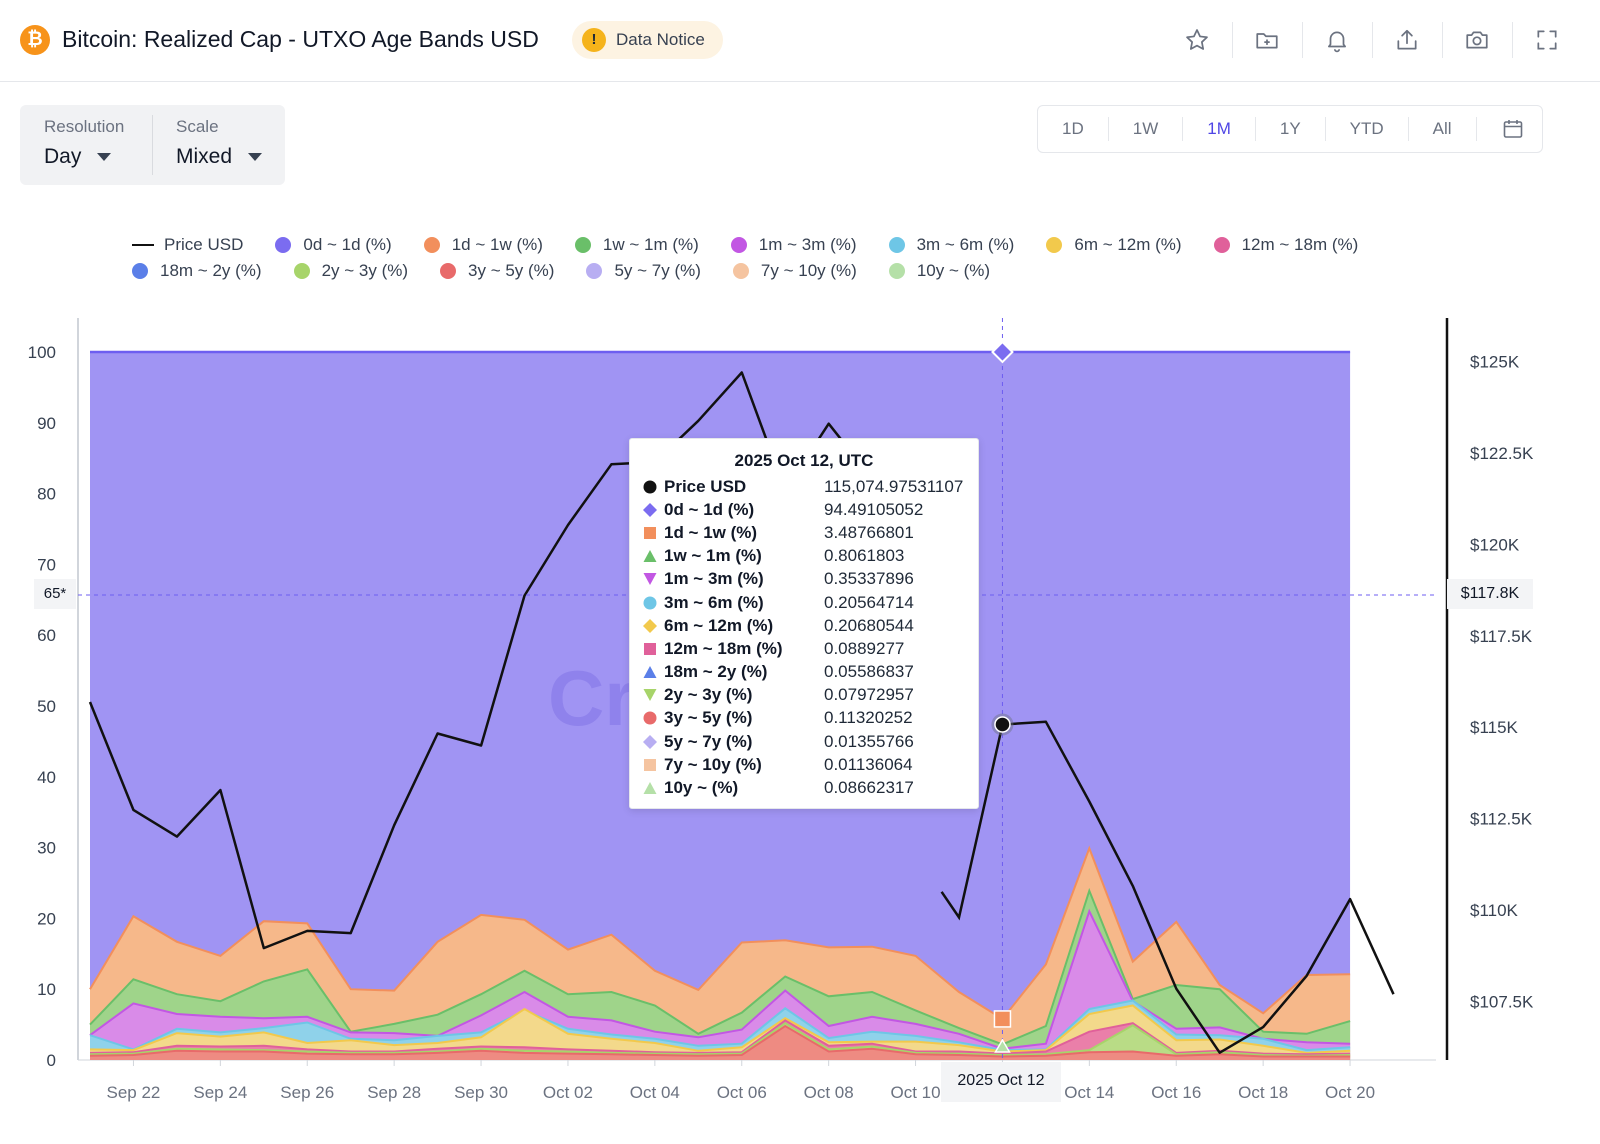 The height and width of the screenshot is (1144, 1600). Describe the element at coordinates (650, 695) in the screenshot. I see `triangle-down-marker-icon` at that location.